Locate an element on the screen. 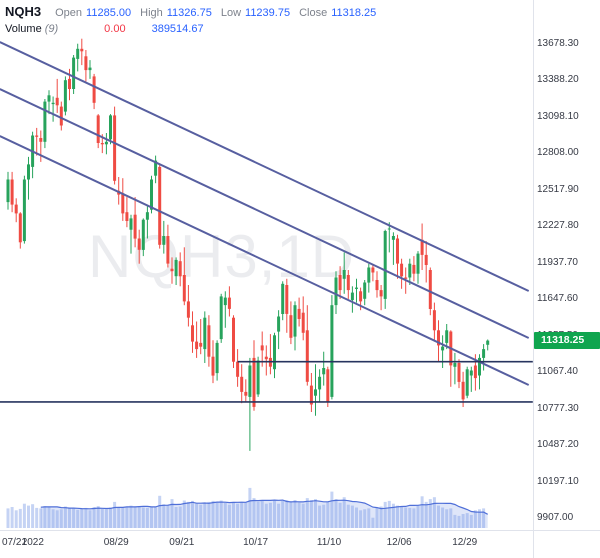 Image resolution: width=600 pixels, height=558 pixels. time-tick-label: 2022 is located at coordinates (32, 542).